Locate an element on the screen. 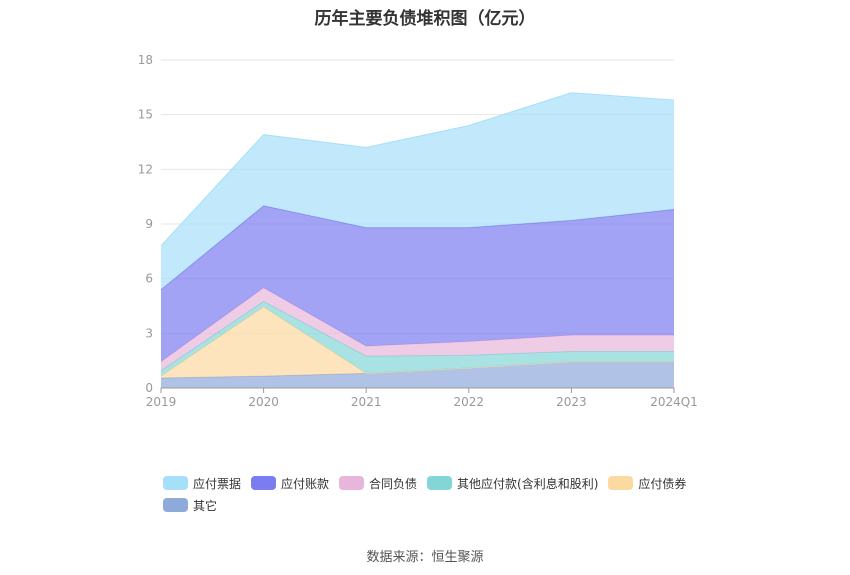 This screenshot has height=575, width=850. area-其它 is located at coordinates (417, 374).